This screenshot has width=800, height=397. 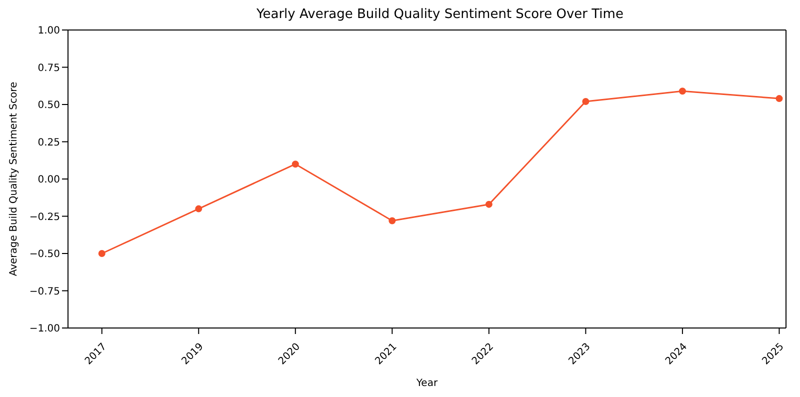 What do you see at coordinates (49, 68) in the screenshot?
I see `y-tick-label: 0.75` at bounding box center [49, 68].